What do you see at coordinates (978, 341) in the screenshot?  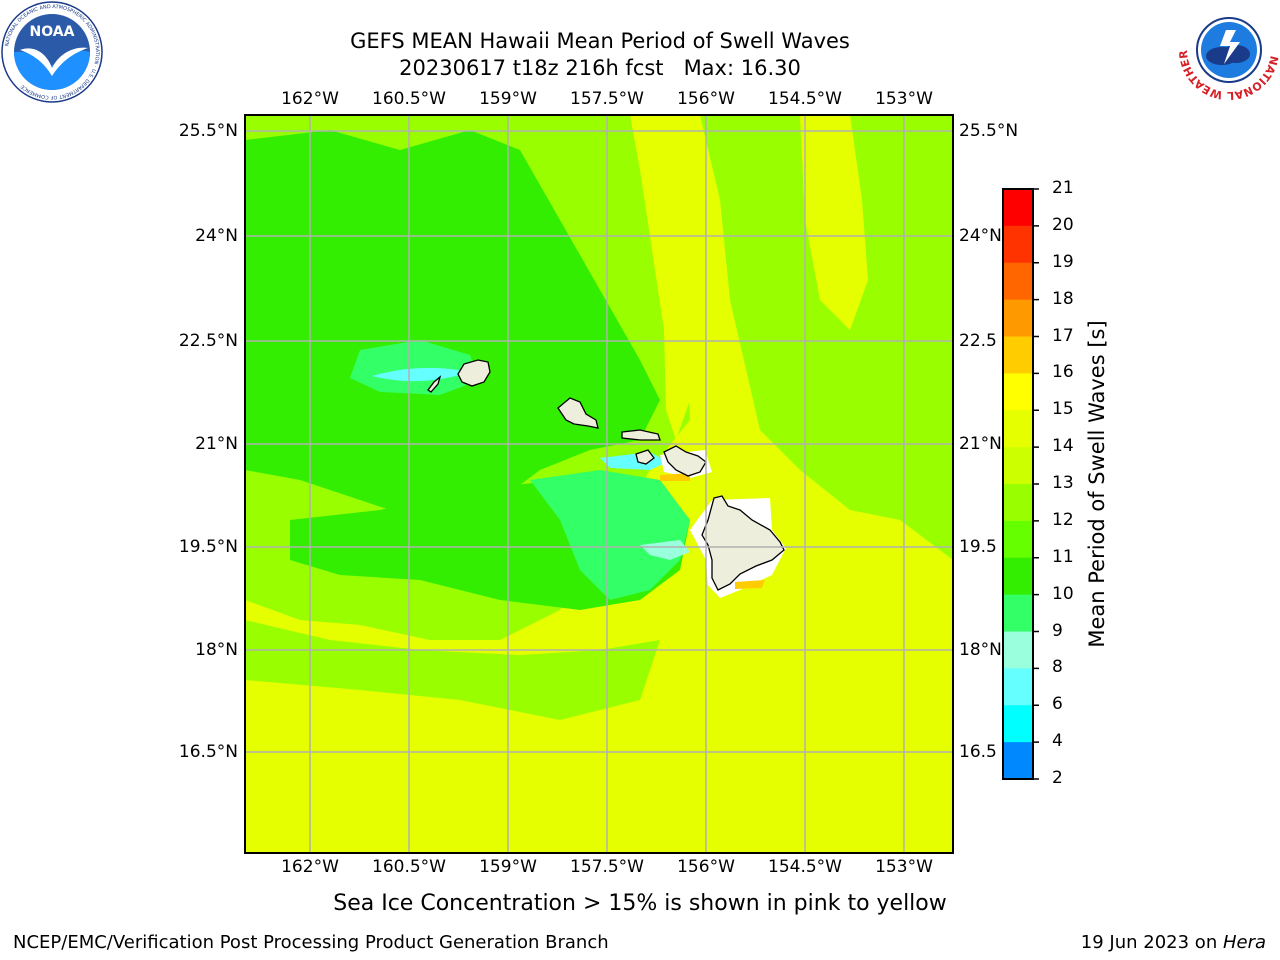 I see `lat-label-right: 22.5` at bounding box center [978, 341].